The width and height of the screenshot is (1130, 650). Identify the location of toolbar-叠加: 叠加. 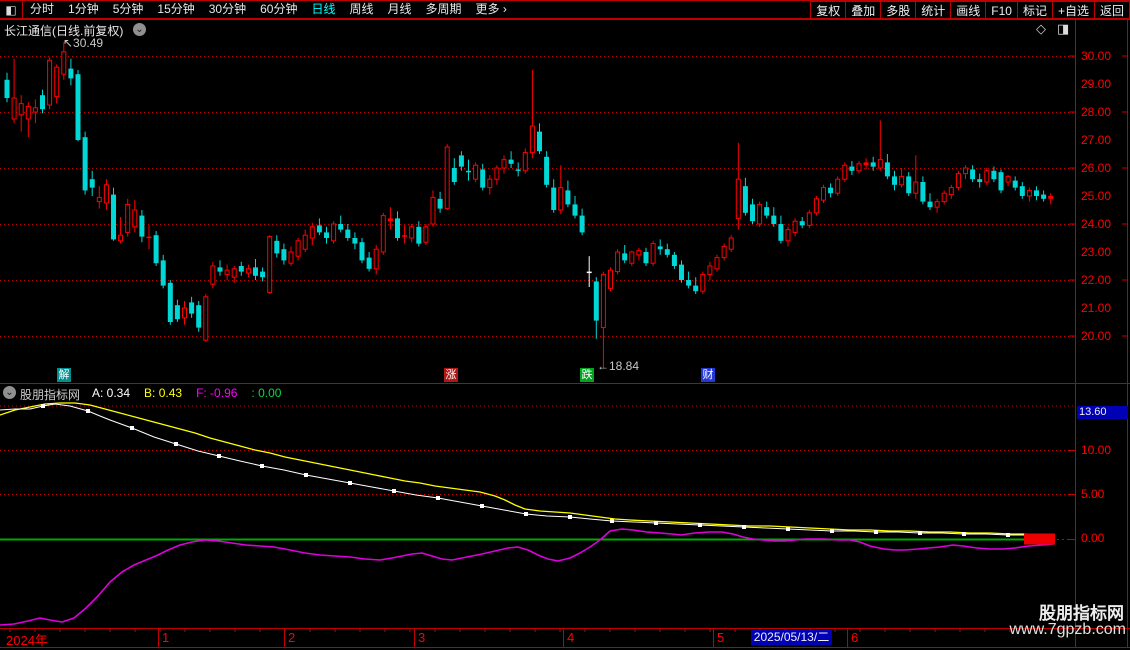
(863, 10).